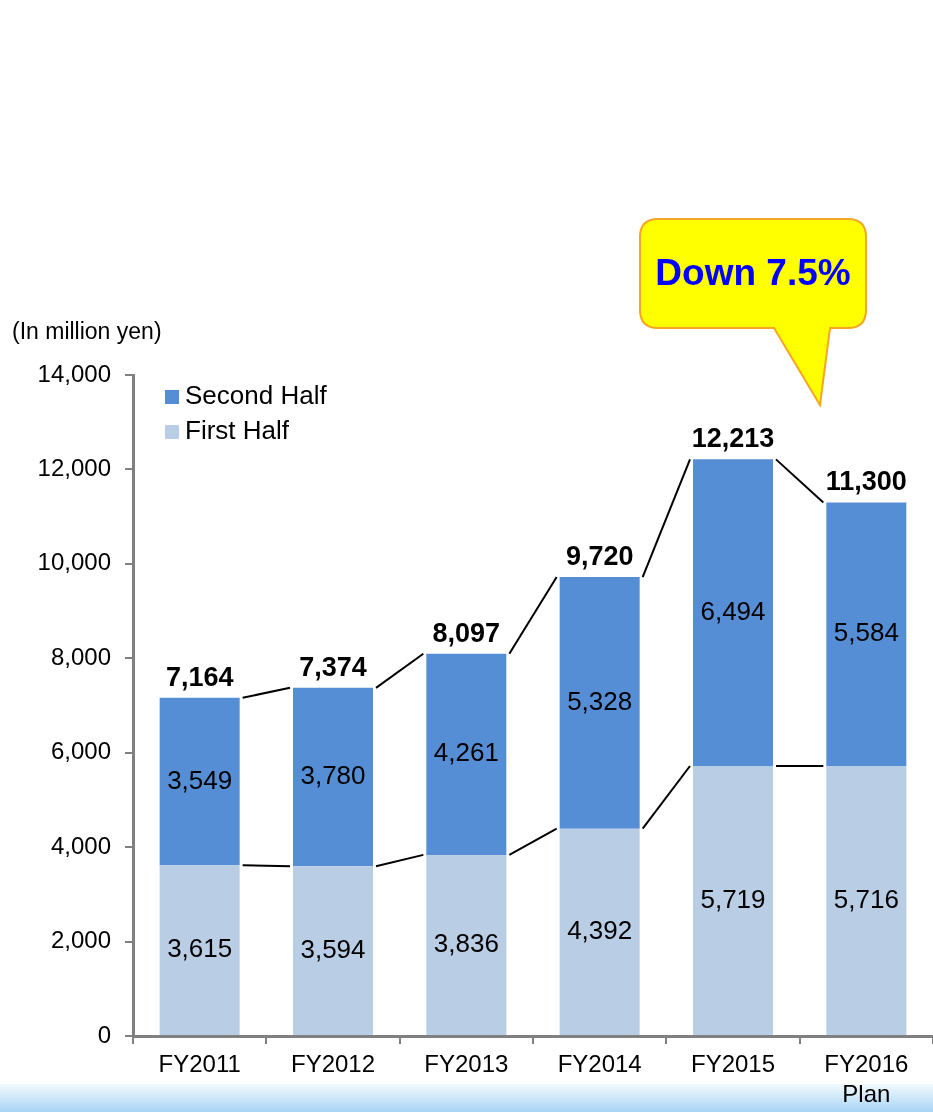  I want to click on x-tick-label: FY2014, so click(599, 1063).